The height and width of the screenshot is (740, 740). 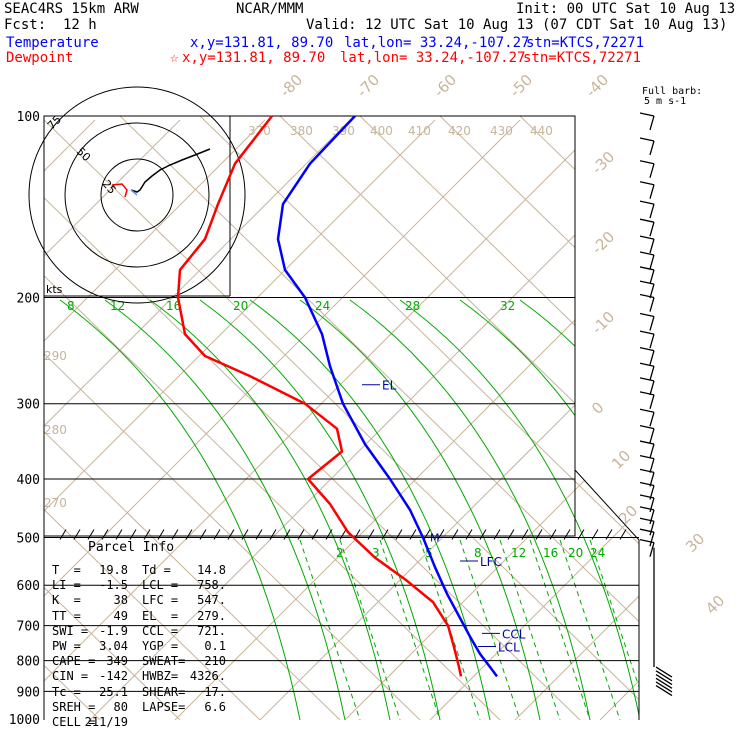 I want to click on theta-label: 420, so click(x=459, y=131).